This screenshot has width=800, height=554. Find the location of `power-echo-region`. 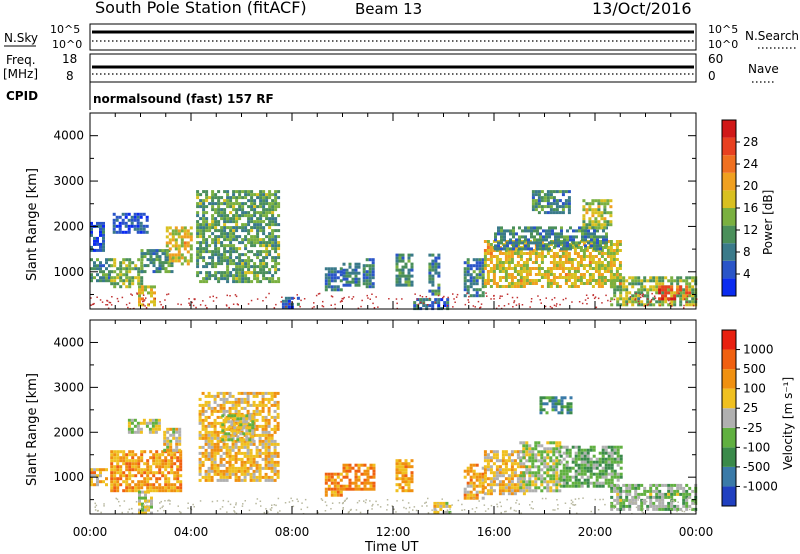

power-echo-region is located at coordinates (100, 270).